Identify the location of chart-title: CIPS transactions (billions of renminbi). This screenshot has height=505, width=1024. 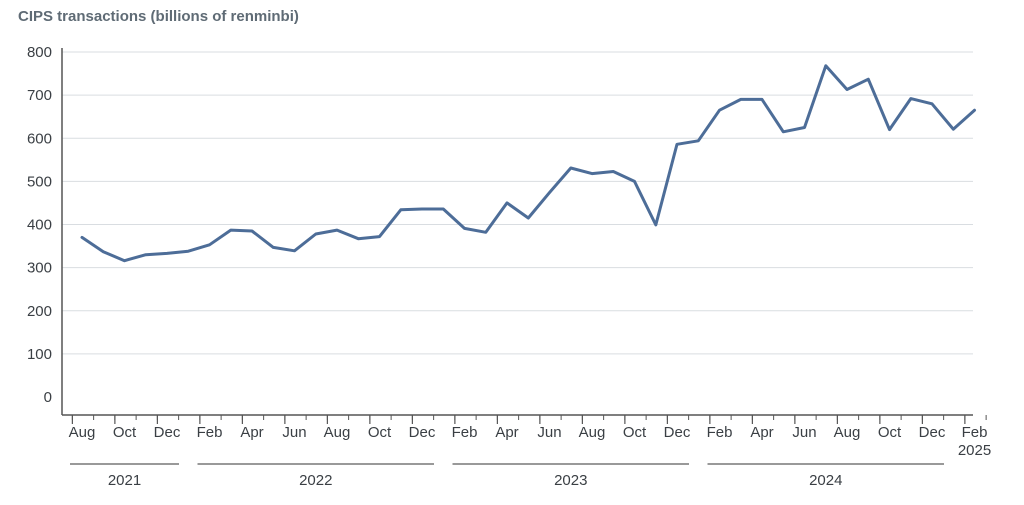
(158, 16).